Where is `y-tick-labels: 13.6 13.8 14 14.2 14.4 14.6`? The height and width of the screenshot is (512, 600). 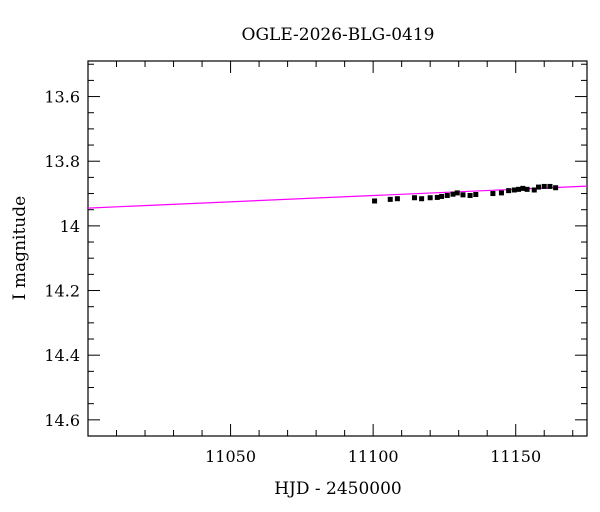
y-tick-labels: 13.6 13.8 14 14.2 14.4 14.6 is located at coordinates (62, 259).